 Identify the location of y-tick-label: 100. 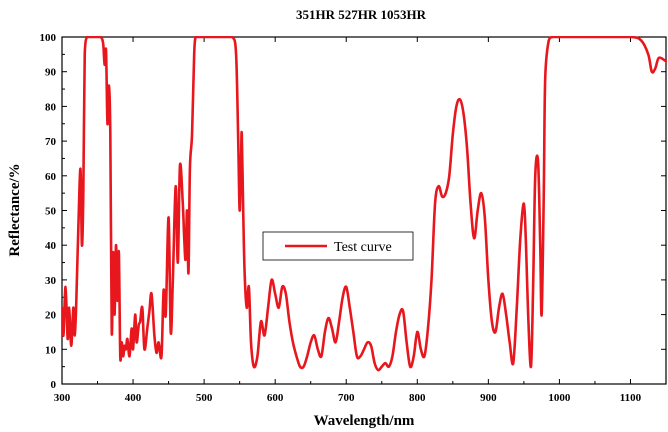
(48, 38).